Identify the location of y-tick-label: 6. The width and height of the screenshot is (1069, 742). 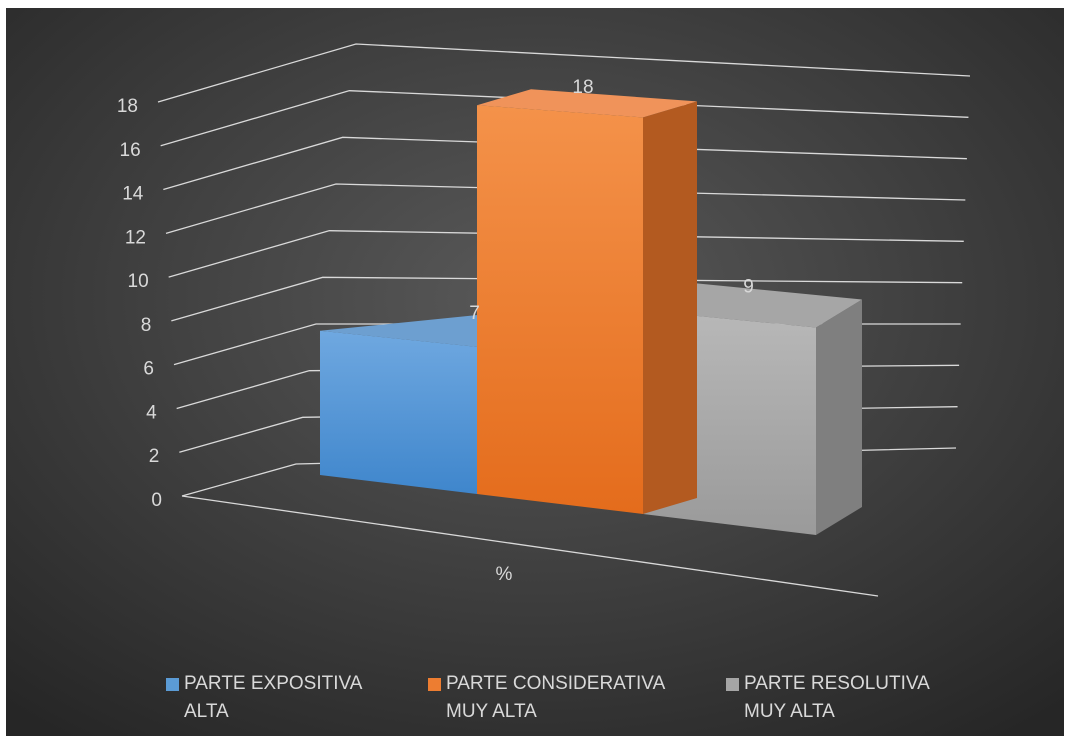
(148, 369).